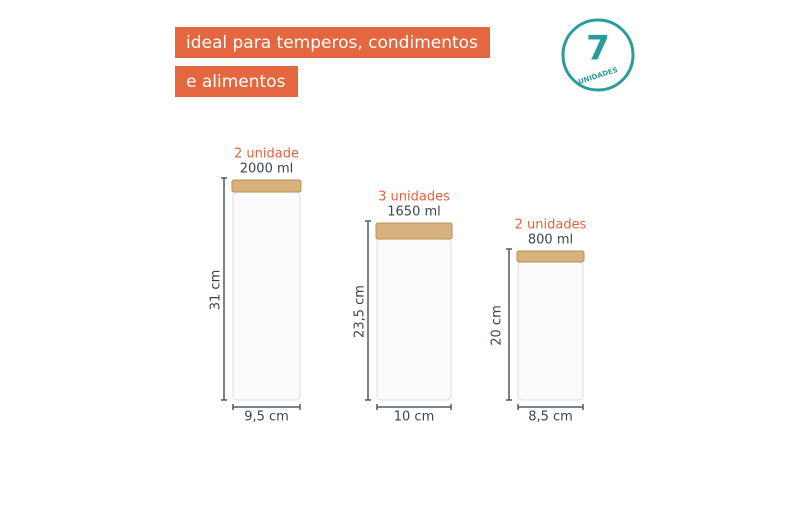 Image resolution: width=800 pixels, height=514 pixels. What do you see at coordinates (550, 240) in the screenshot?
I see `jar-volume: 800 ml` at bounding box center [550, 240].